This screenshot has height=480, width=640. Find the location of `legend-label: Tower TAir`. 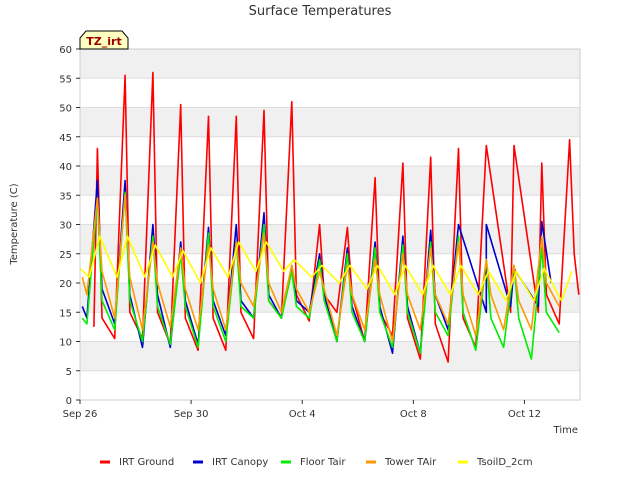

legend-label: Tower TAir is located at coordinates (410, 462).